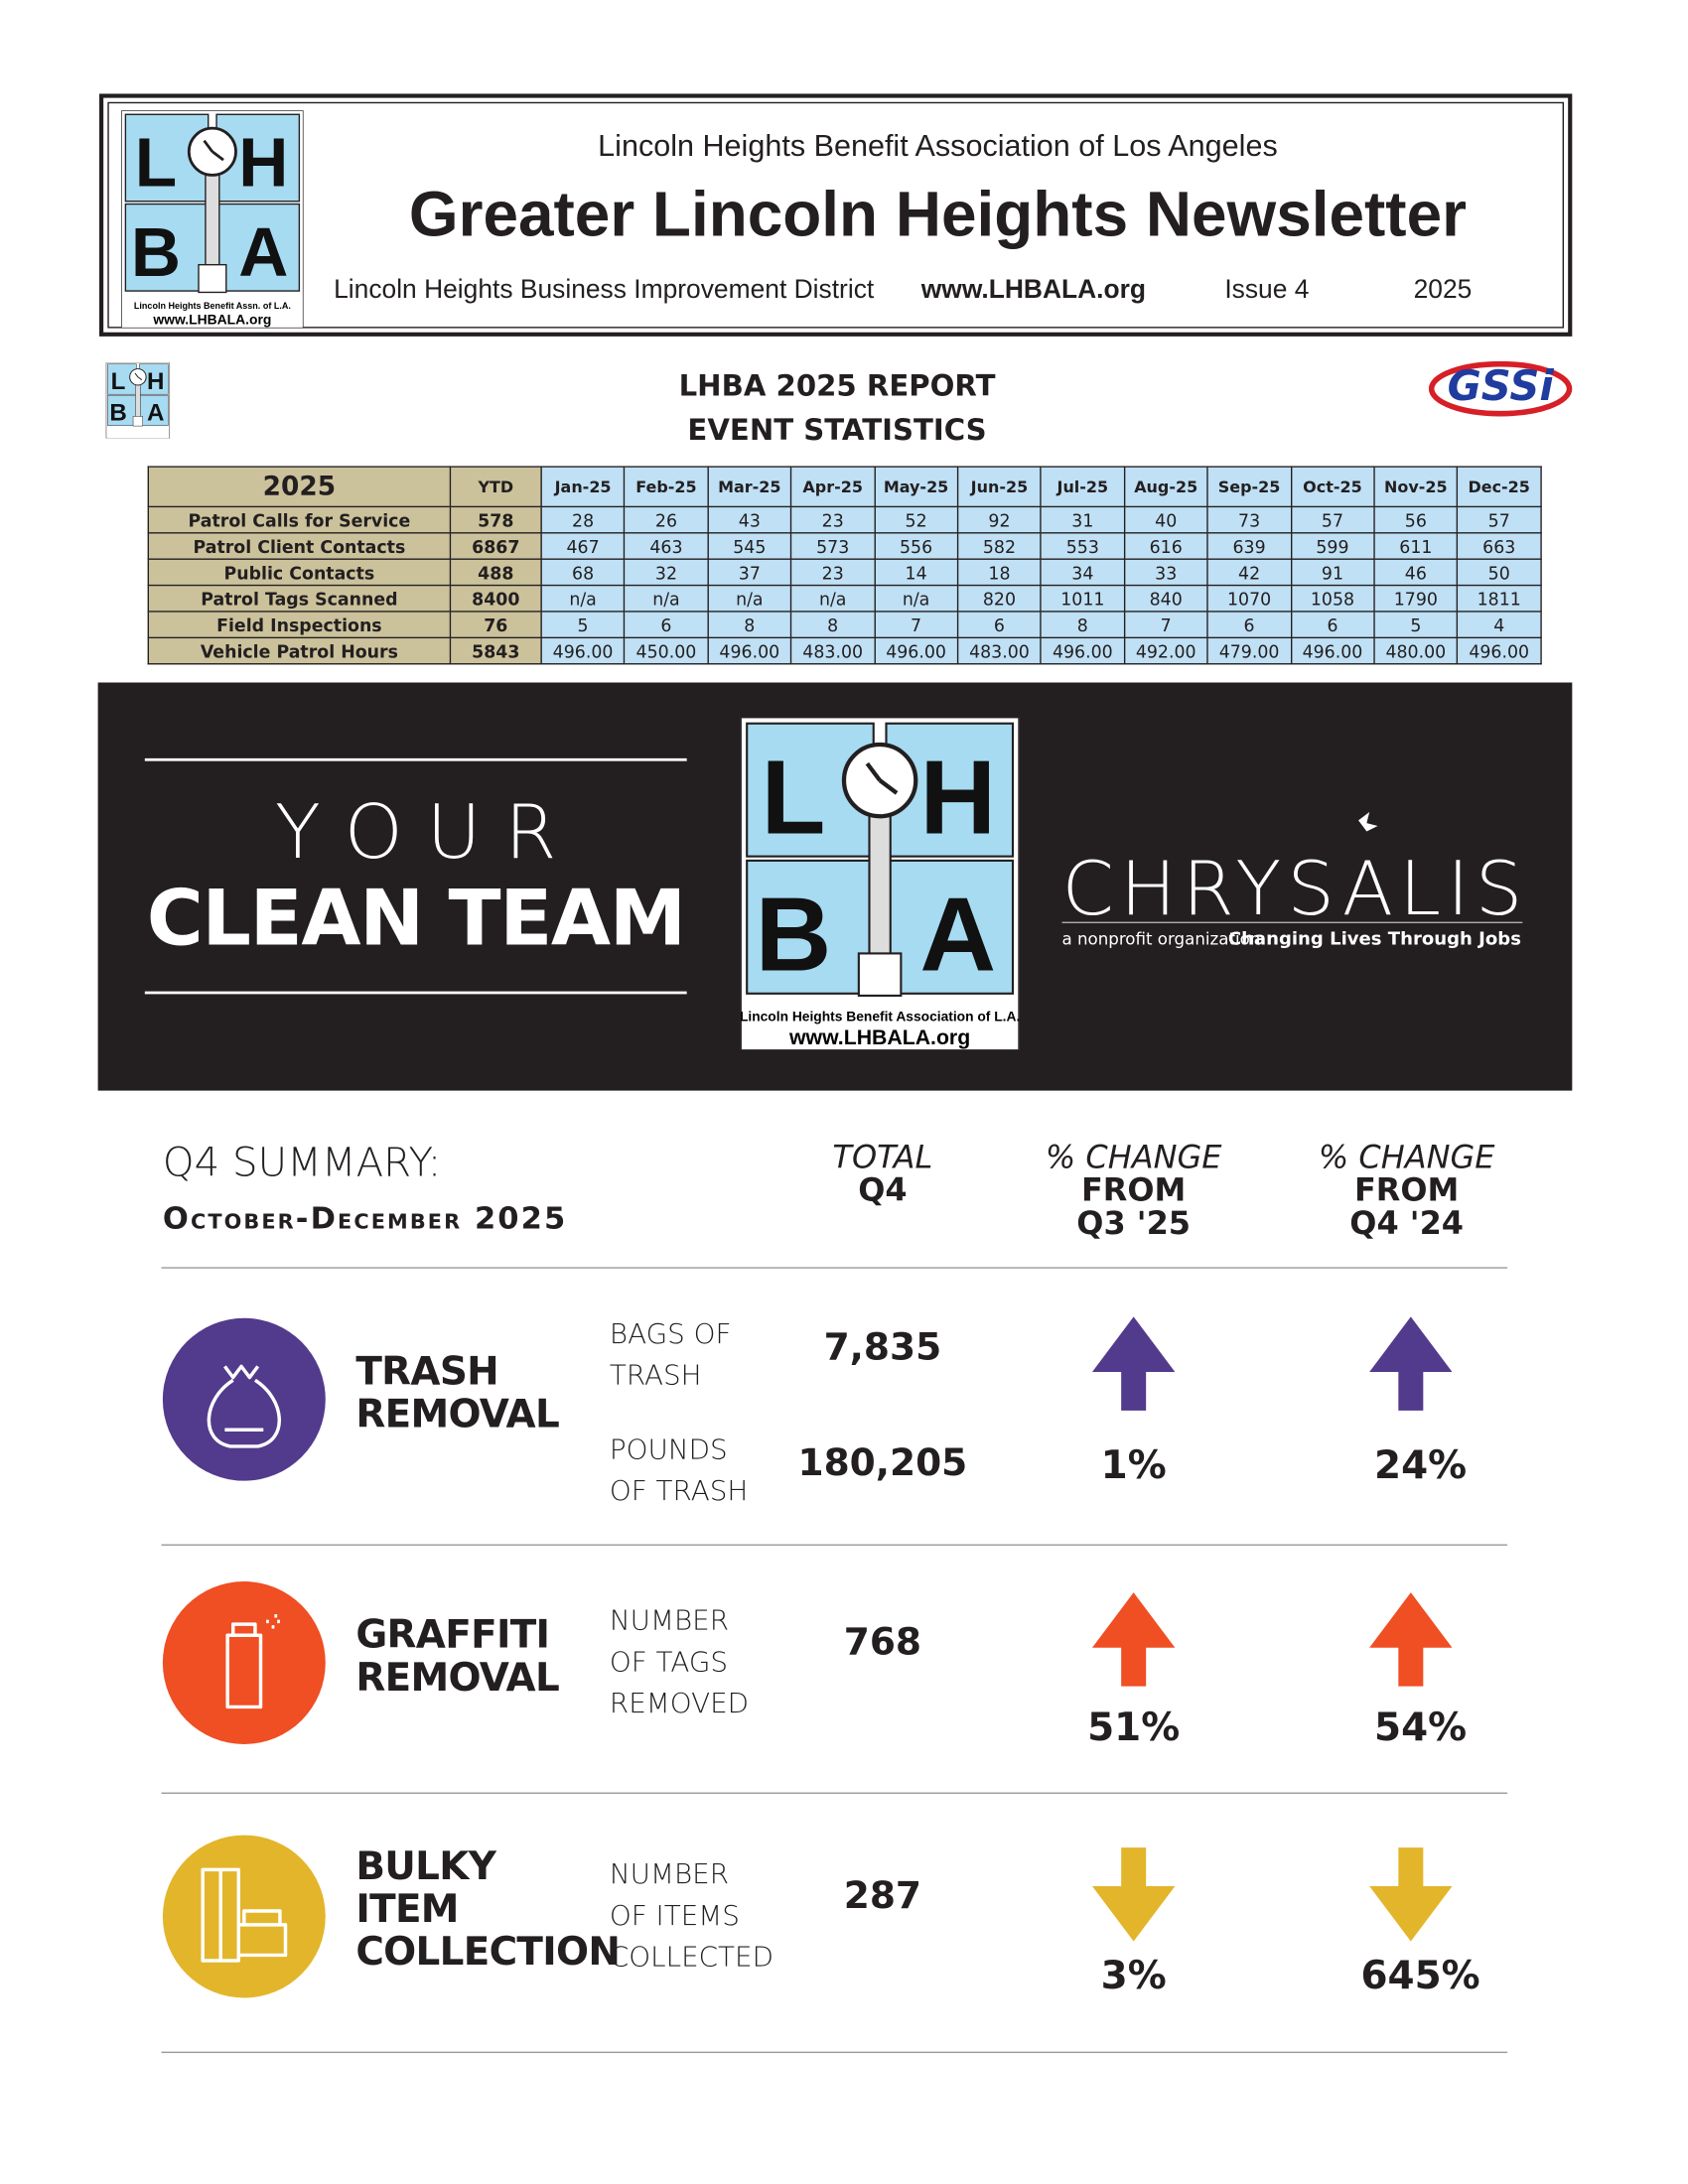  What do you see at coordinates (1501, 385) in the screenshot?
I see `sponsor-name: GSSi` at bounding box center [1501, 385].